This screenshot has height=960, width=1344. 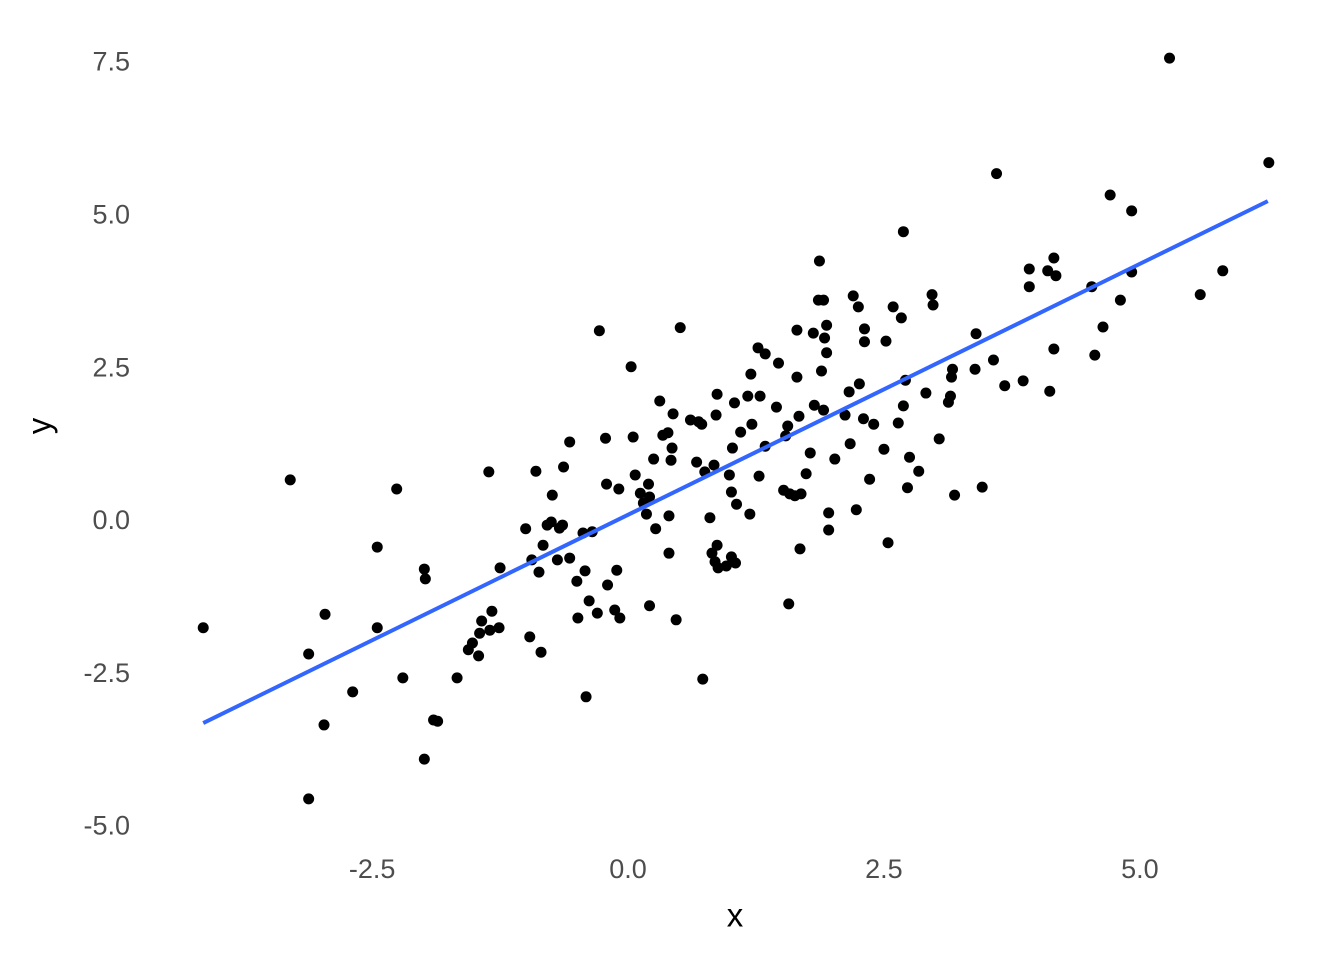 What do you see at coordinates (372, 869) in the screenshot?
I see `x-tick-label: -2.5` at bounding box center [372, 869].